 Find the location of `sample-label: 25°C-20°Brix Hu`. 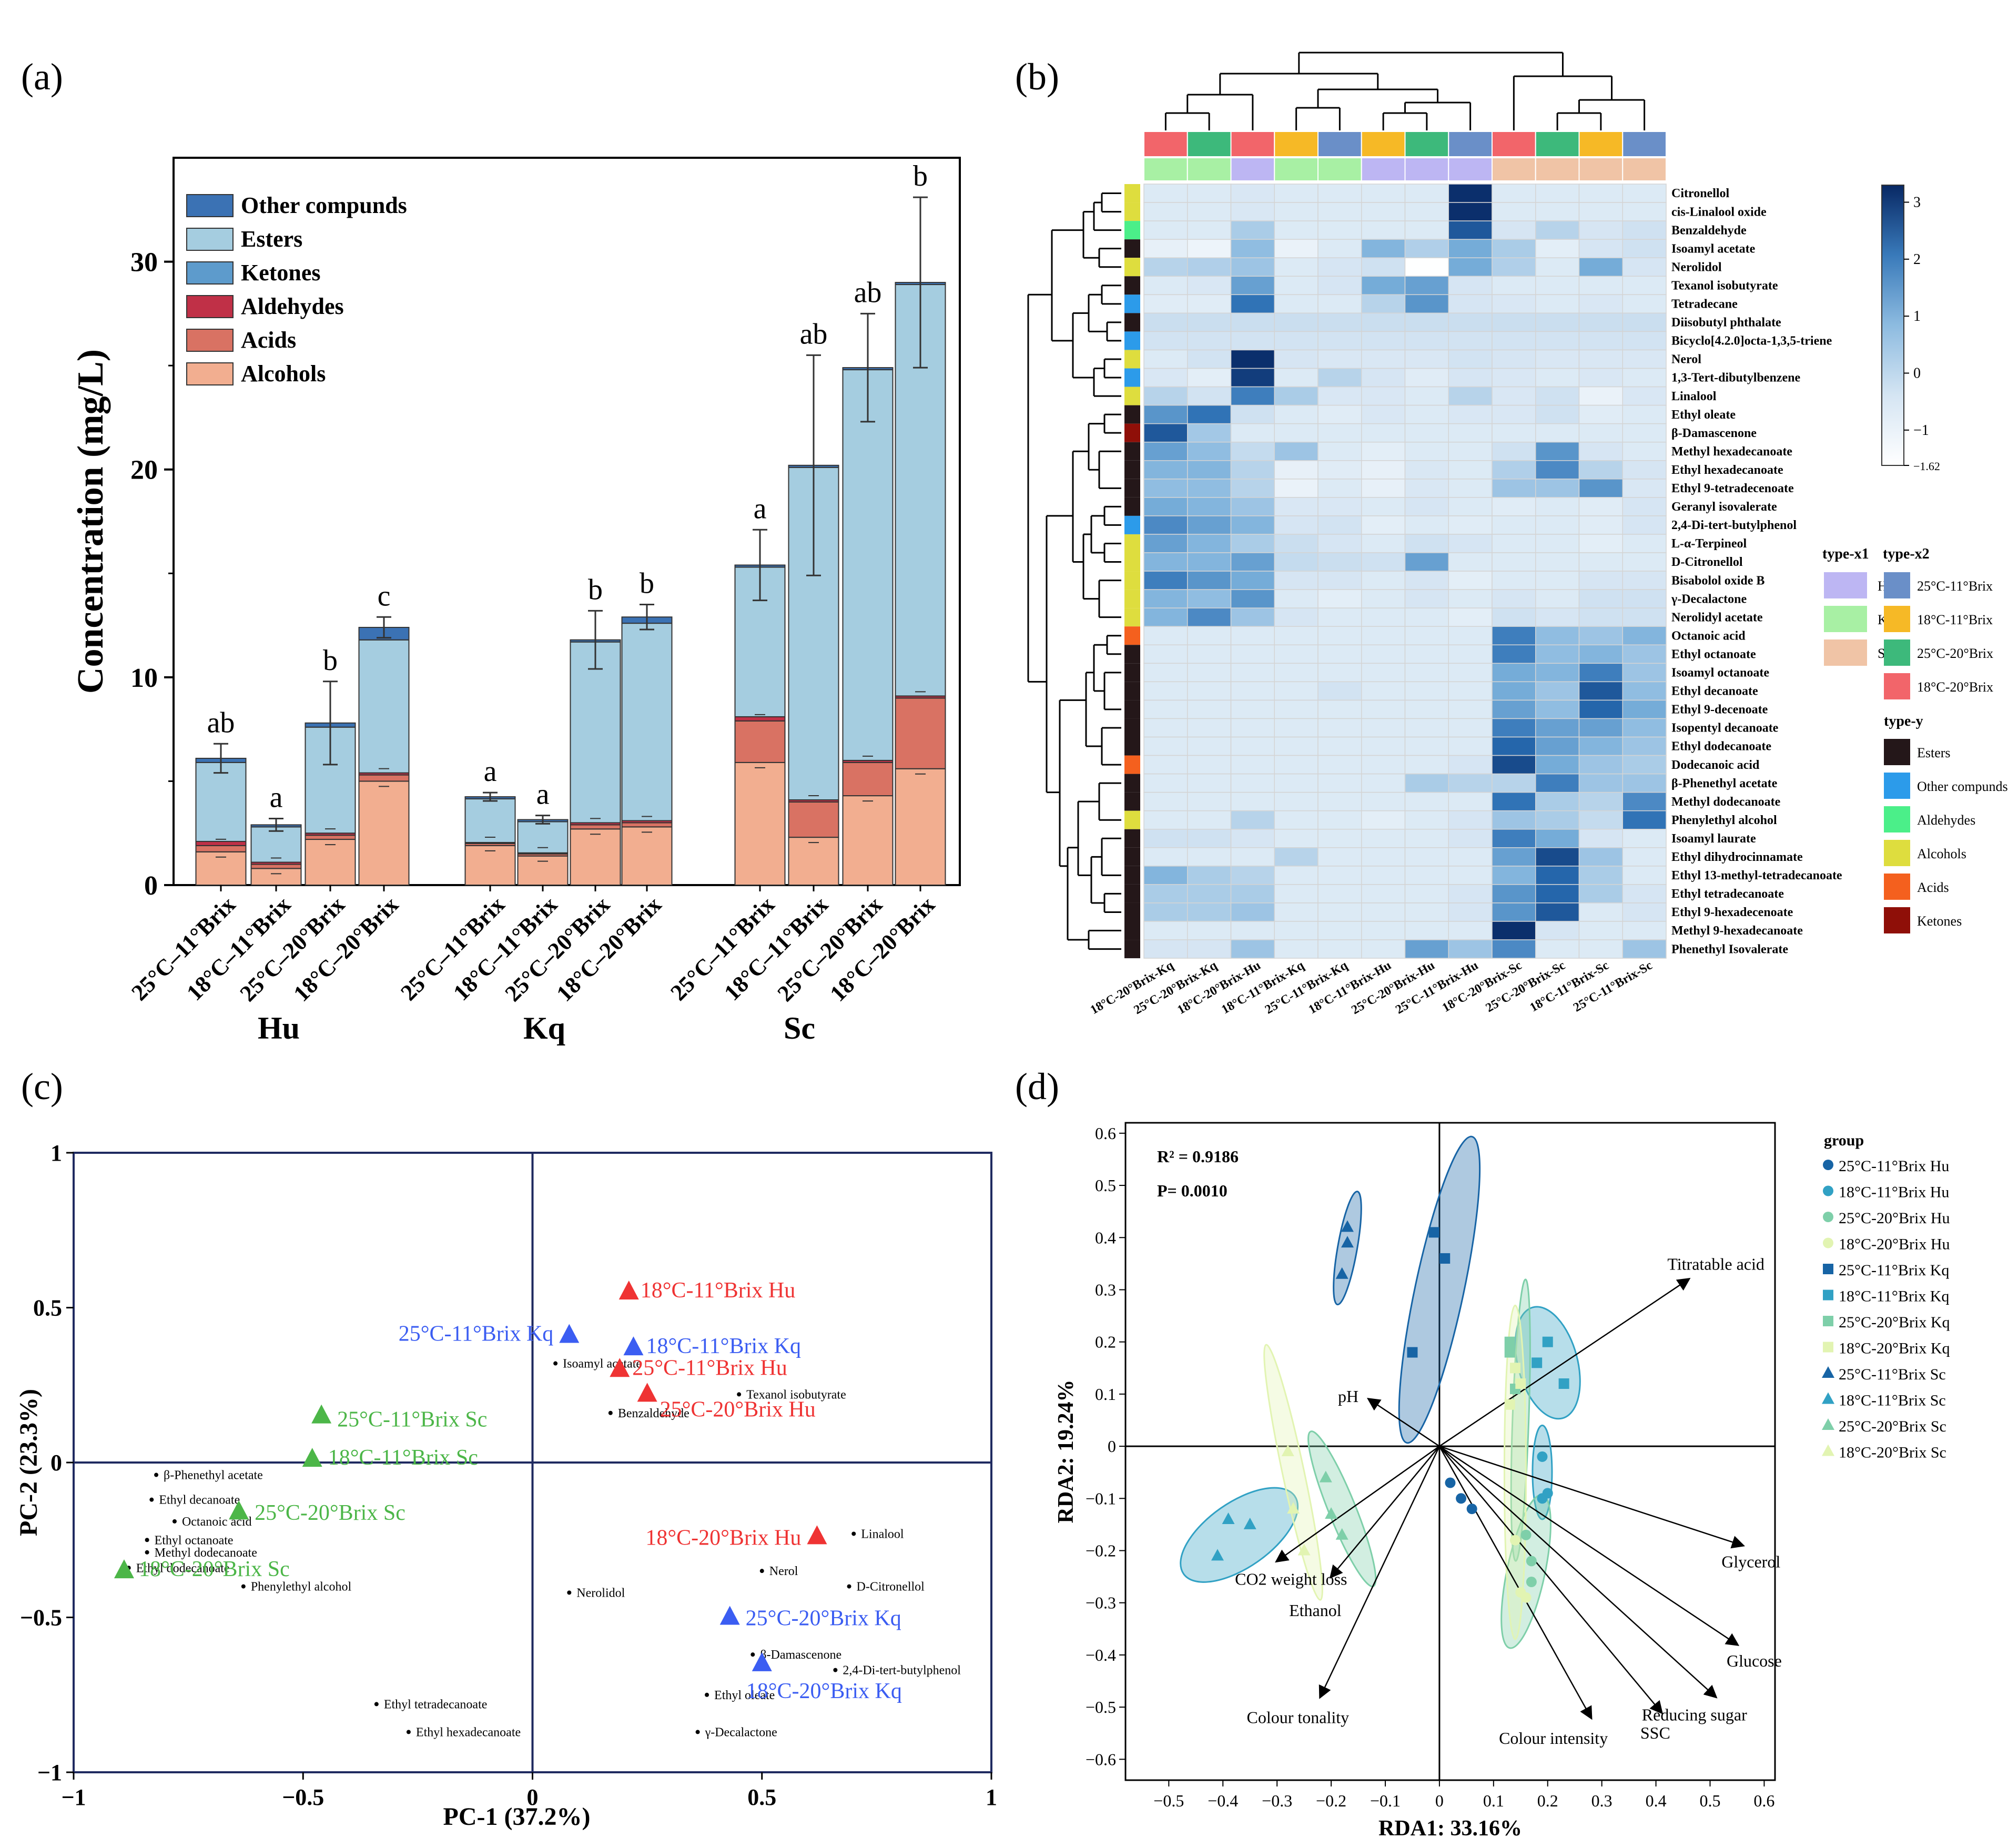

sample-label: 25°C-20°Brix Hu is located at coordinates (738, 1409).